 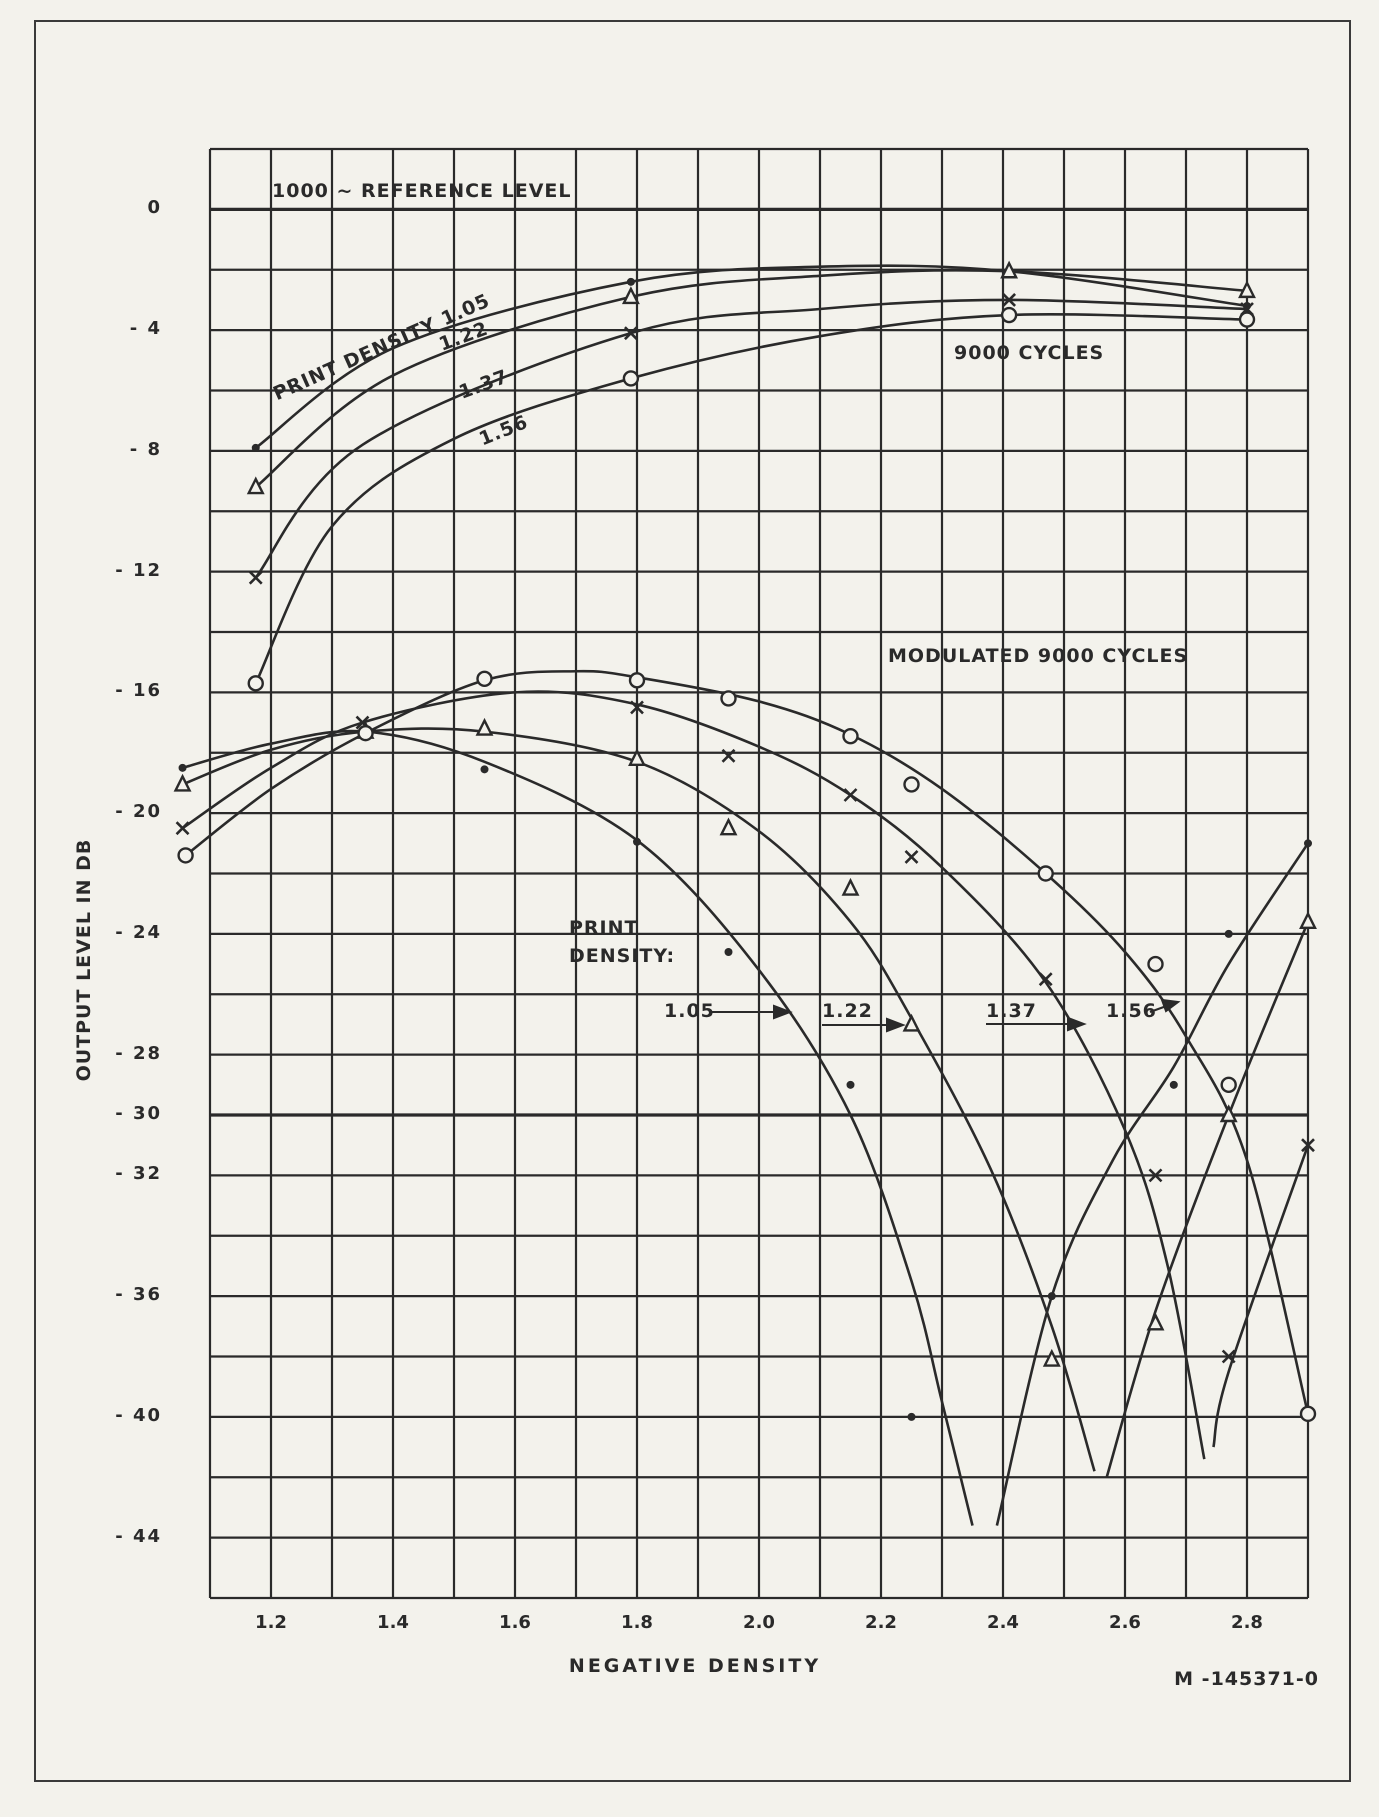 I want to click on y-tick-label: - 36, so click(x=138, y=1295).